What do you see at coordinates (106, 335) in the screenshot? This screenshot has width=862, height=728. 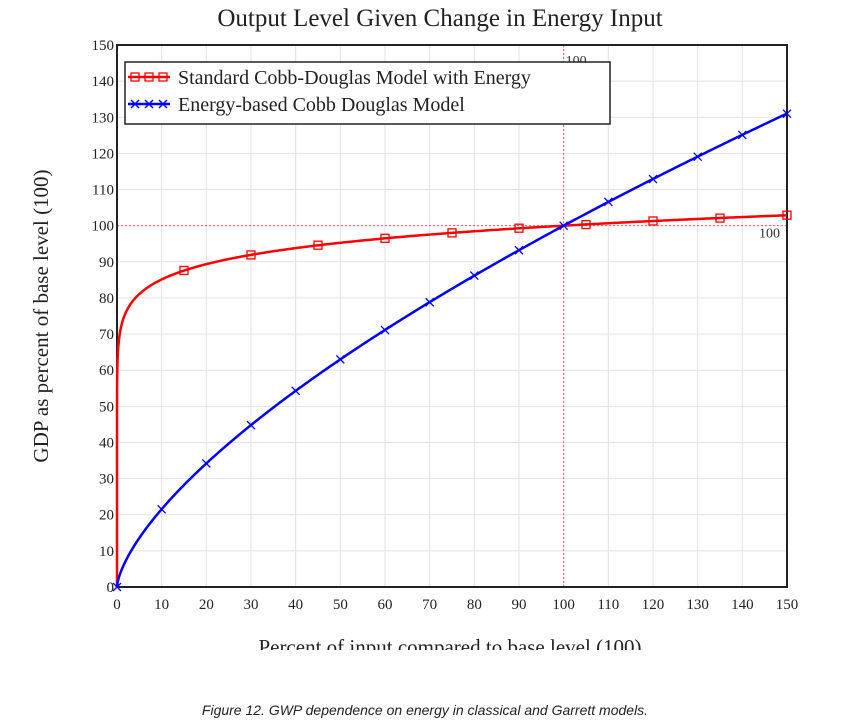 I see `y-tick-label: 70` at bounding box center [106, 335].